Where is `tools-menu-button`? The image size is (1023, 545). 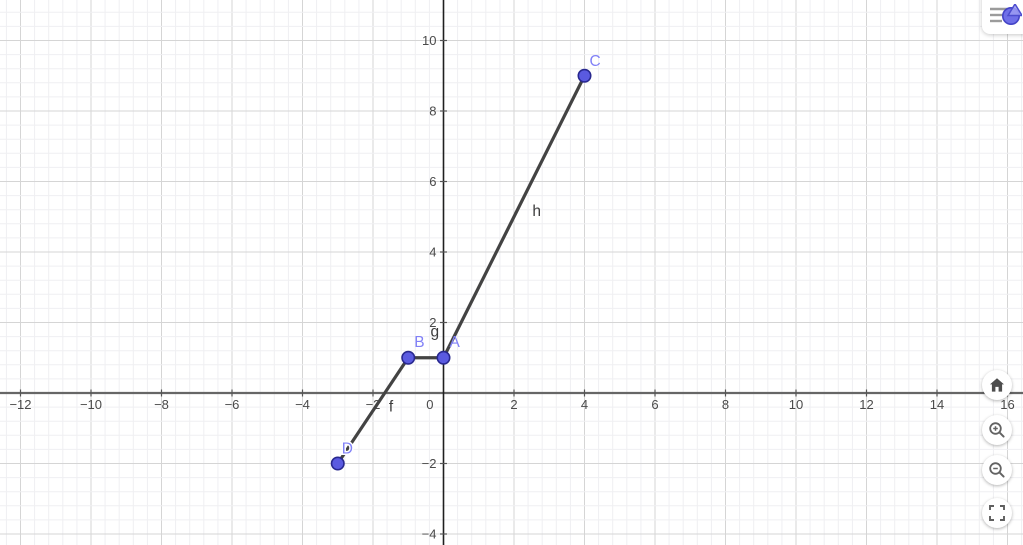 tools-menu-button is located at coordinates (1002, 17).